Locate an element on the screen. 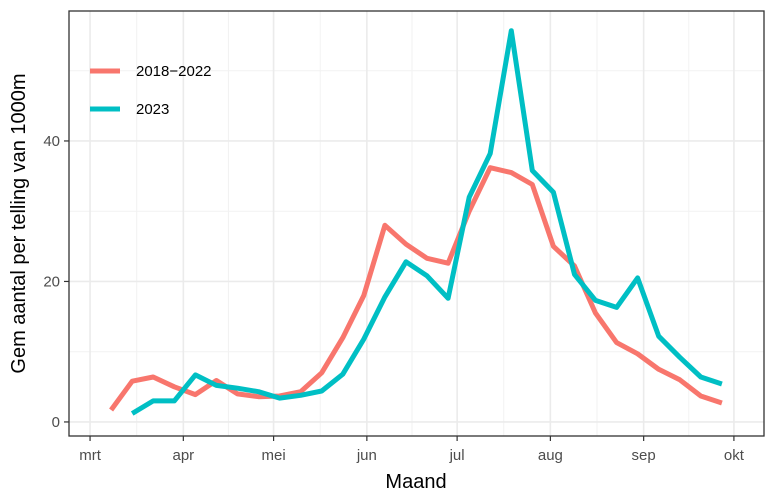  y-tick-label: 0 is located at coordinates (56, 422).